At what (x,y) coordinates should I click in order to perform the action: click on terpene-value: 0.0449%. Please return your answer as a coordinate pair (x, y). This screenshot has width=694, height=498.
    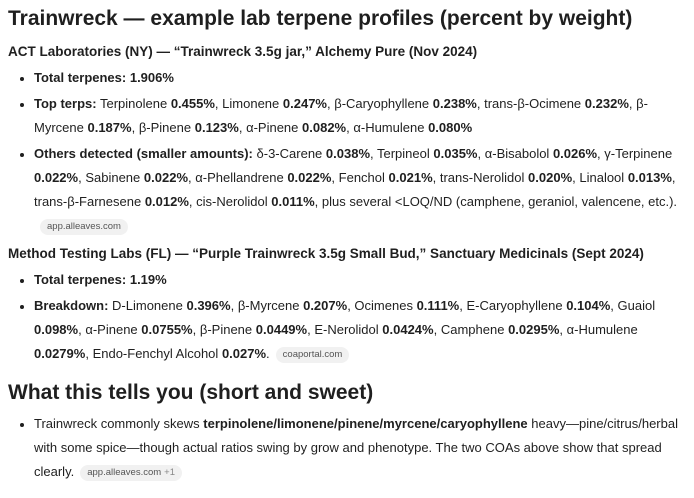
    Looking at the image, I should click on (281, 329).